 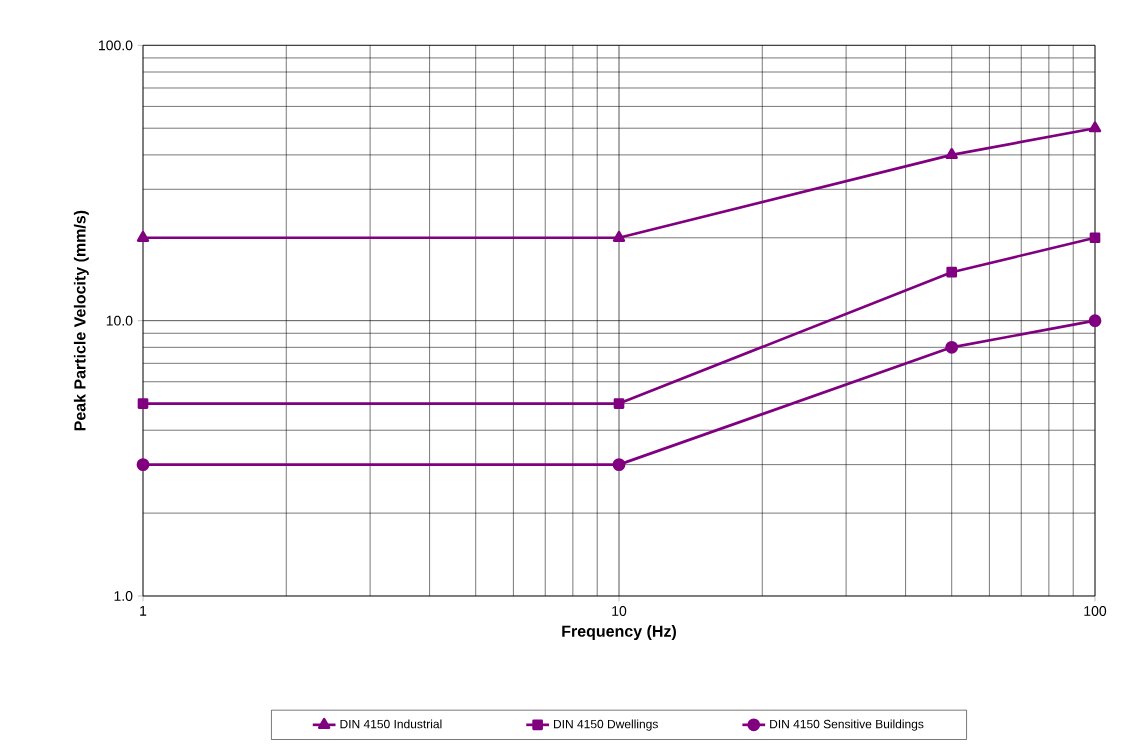 What do you see at coordinates (1095, 611) in the screenshot?
I see `x-tick-label: 100` at bounding box center [1095, 611].